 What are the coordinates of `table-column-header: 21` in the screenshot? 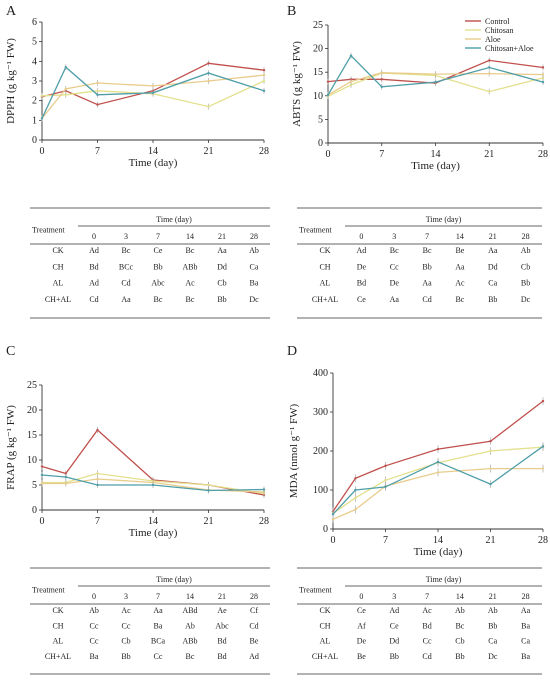 It's located at (222, 236).